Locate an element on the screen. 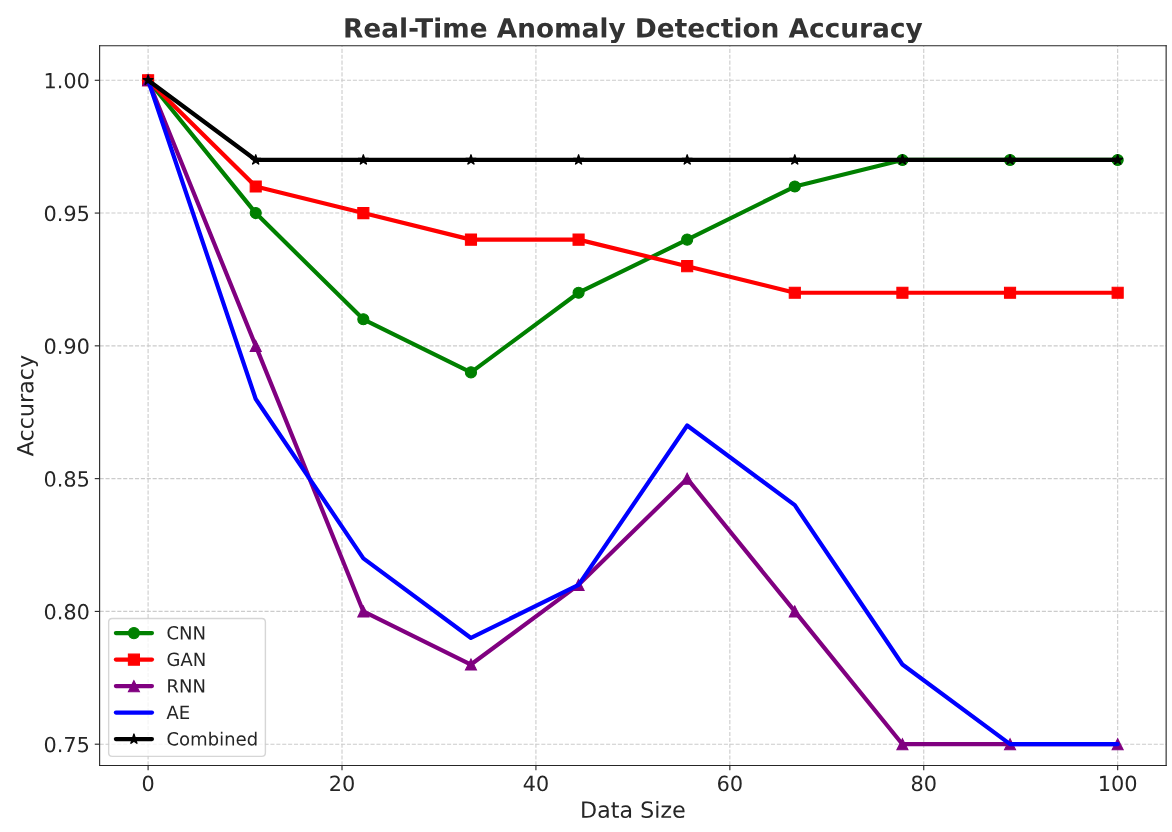 This screenshot has height=832, width=1172. x-tick-label: 80 is located at coordinates (923, 783).